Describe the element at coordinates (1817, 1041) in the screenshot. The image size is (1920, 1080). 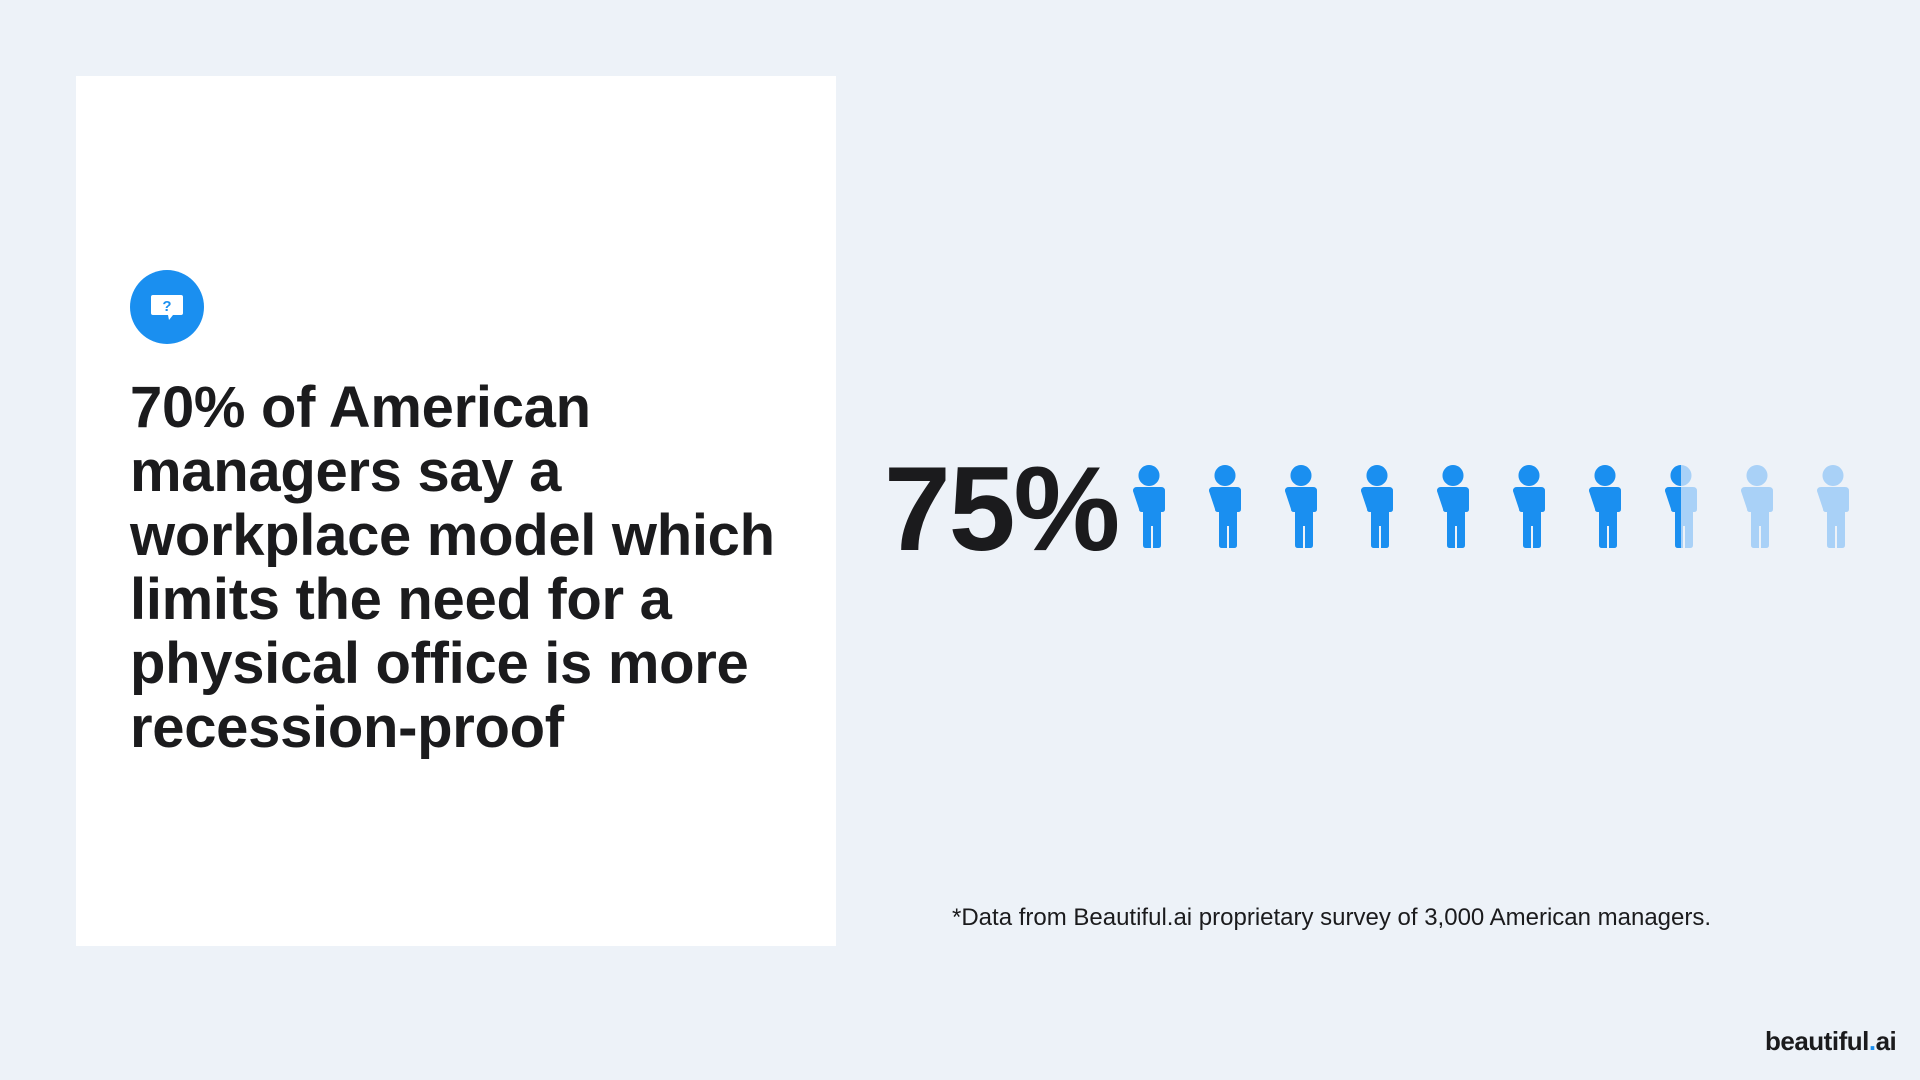
I see `logo-name: beautiful` at that location.